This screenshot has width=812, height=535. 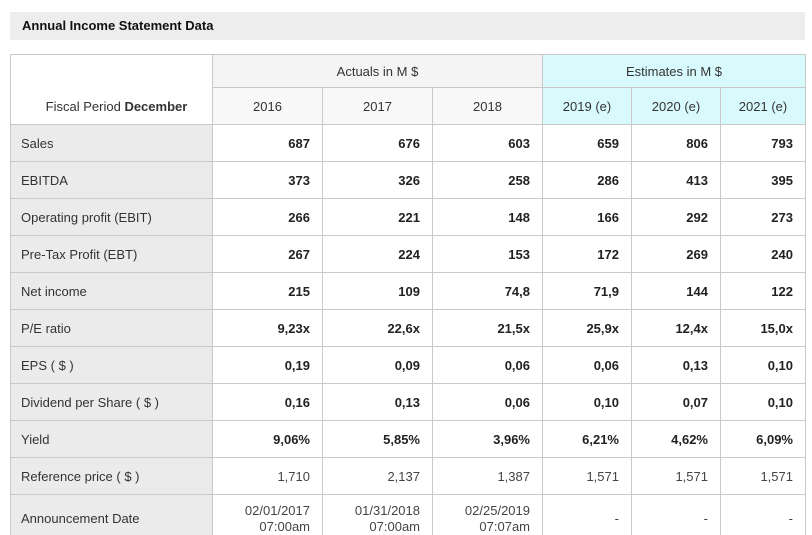 What do you see at coordinates (267, 180) in the screenshot?
I see `cell-value: 373` at bounding box center [267, 180].